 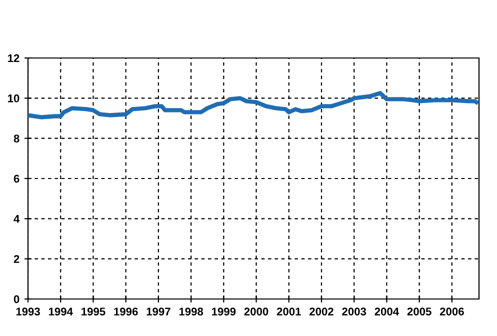 What do you see at coordinates (60, 312) in the screenshot?
I see `x-tick-label: 1994` at bounding box center [60, 312].